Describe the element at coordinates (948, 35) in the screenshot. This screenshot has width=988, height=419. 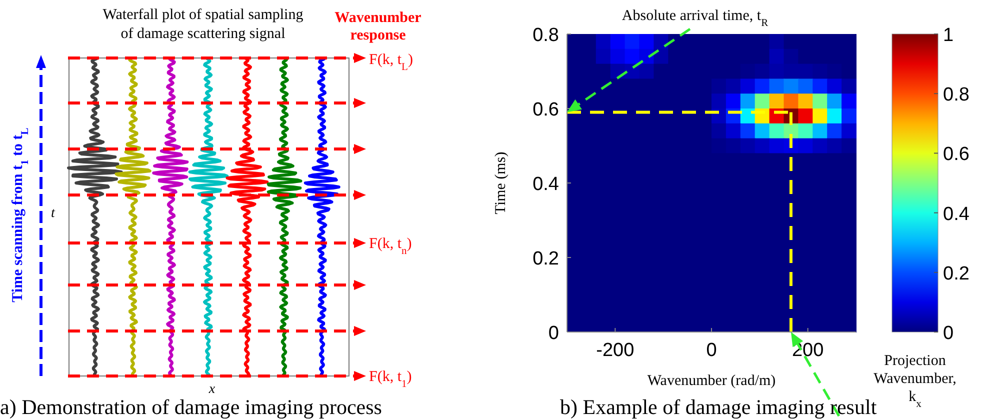
I see `color-bar-label: 1` at that location.